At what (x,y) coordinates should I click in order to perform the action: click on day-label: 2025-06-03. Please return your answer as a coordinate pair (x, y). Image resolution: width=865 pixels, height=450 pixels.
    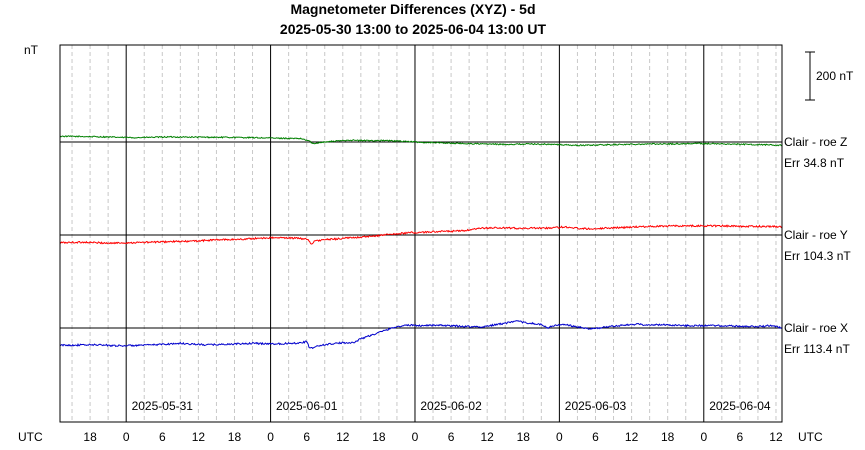
    Looking at the image, I should click on (596, 406).